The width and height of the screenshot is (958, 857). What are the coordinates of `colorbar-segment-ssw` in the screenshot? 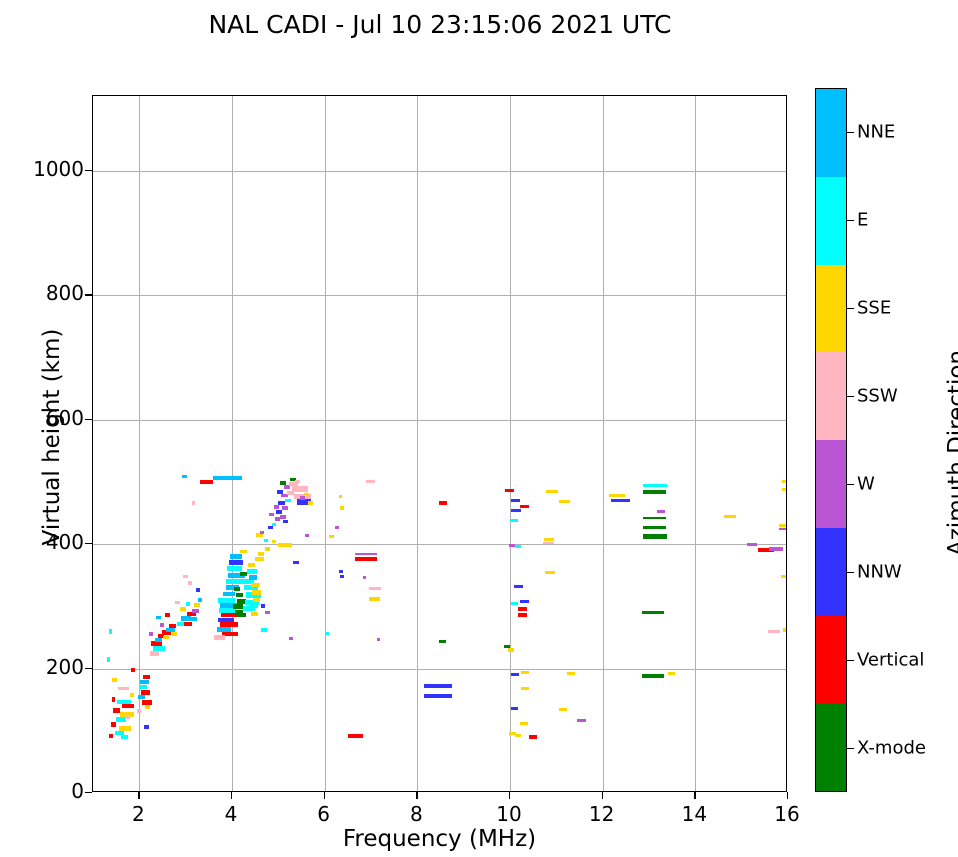 It's located at (831, 396).